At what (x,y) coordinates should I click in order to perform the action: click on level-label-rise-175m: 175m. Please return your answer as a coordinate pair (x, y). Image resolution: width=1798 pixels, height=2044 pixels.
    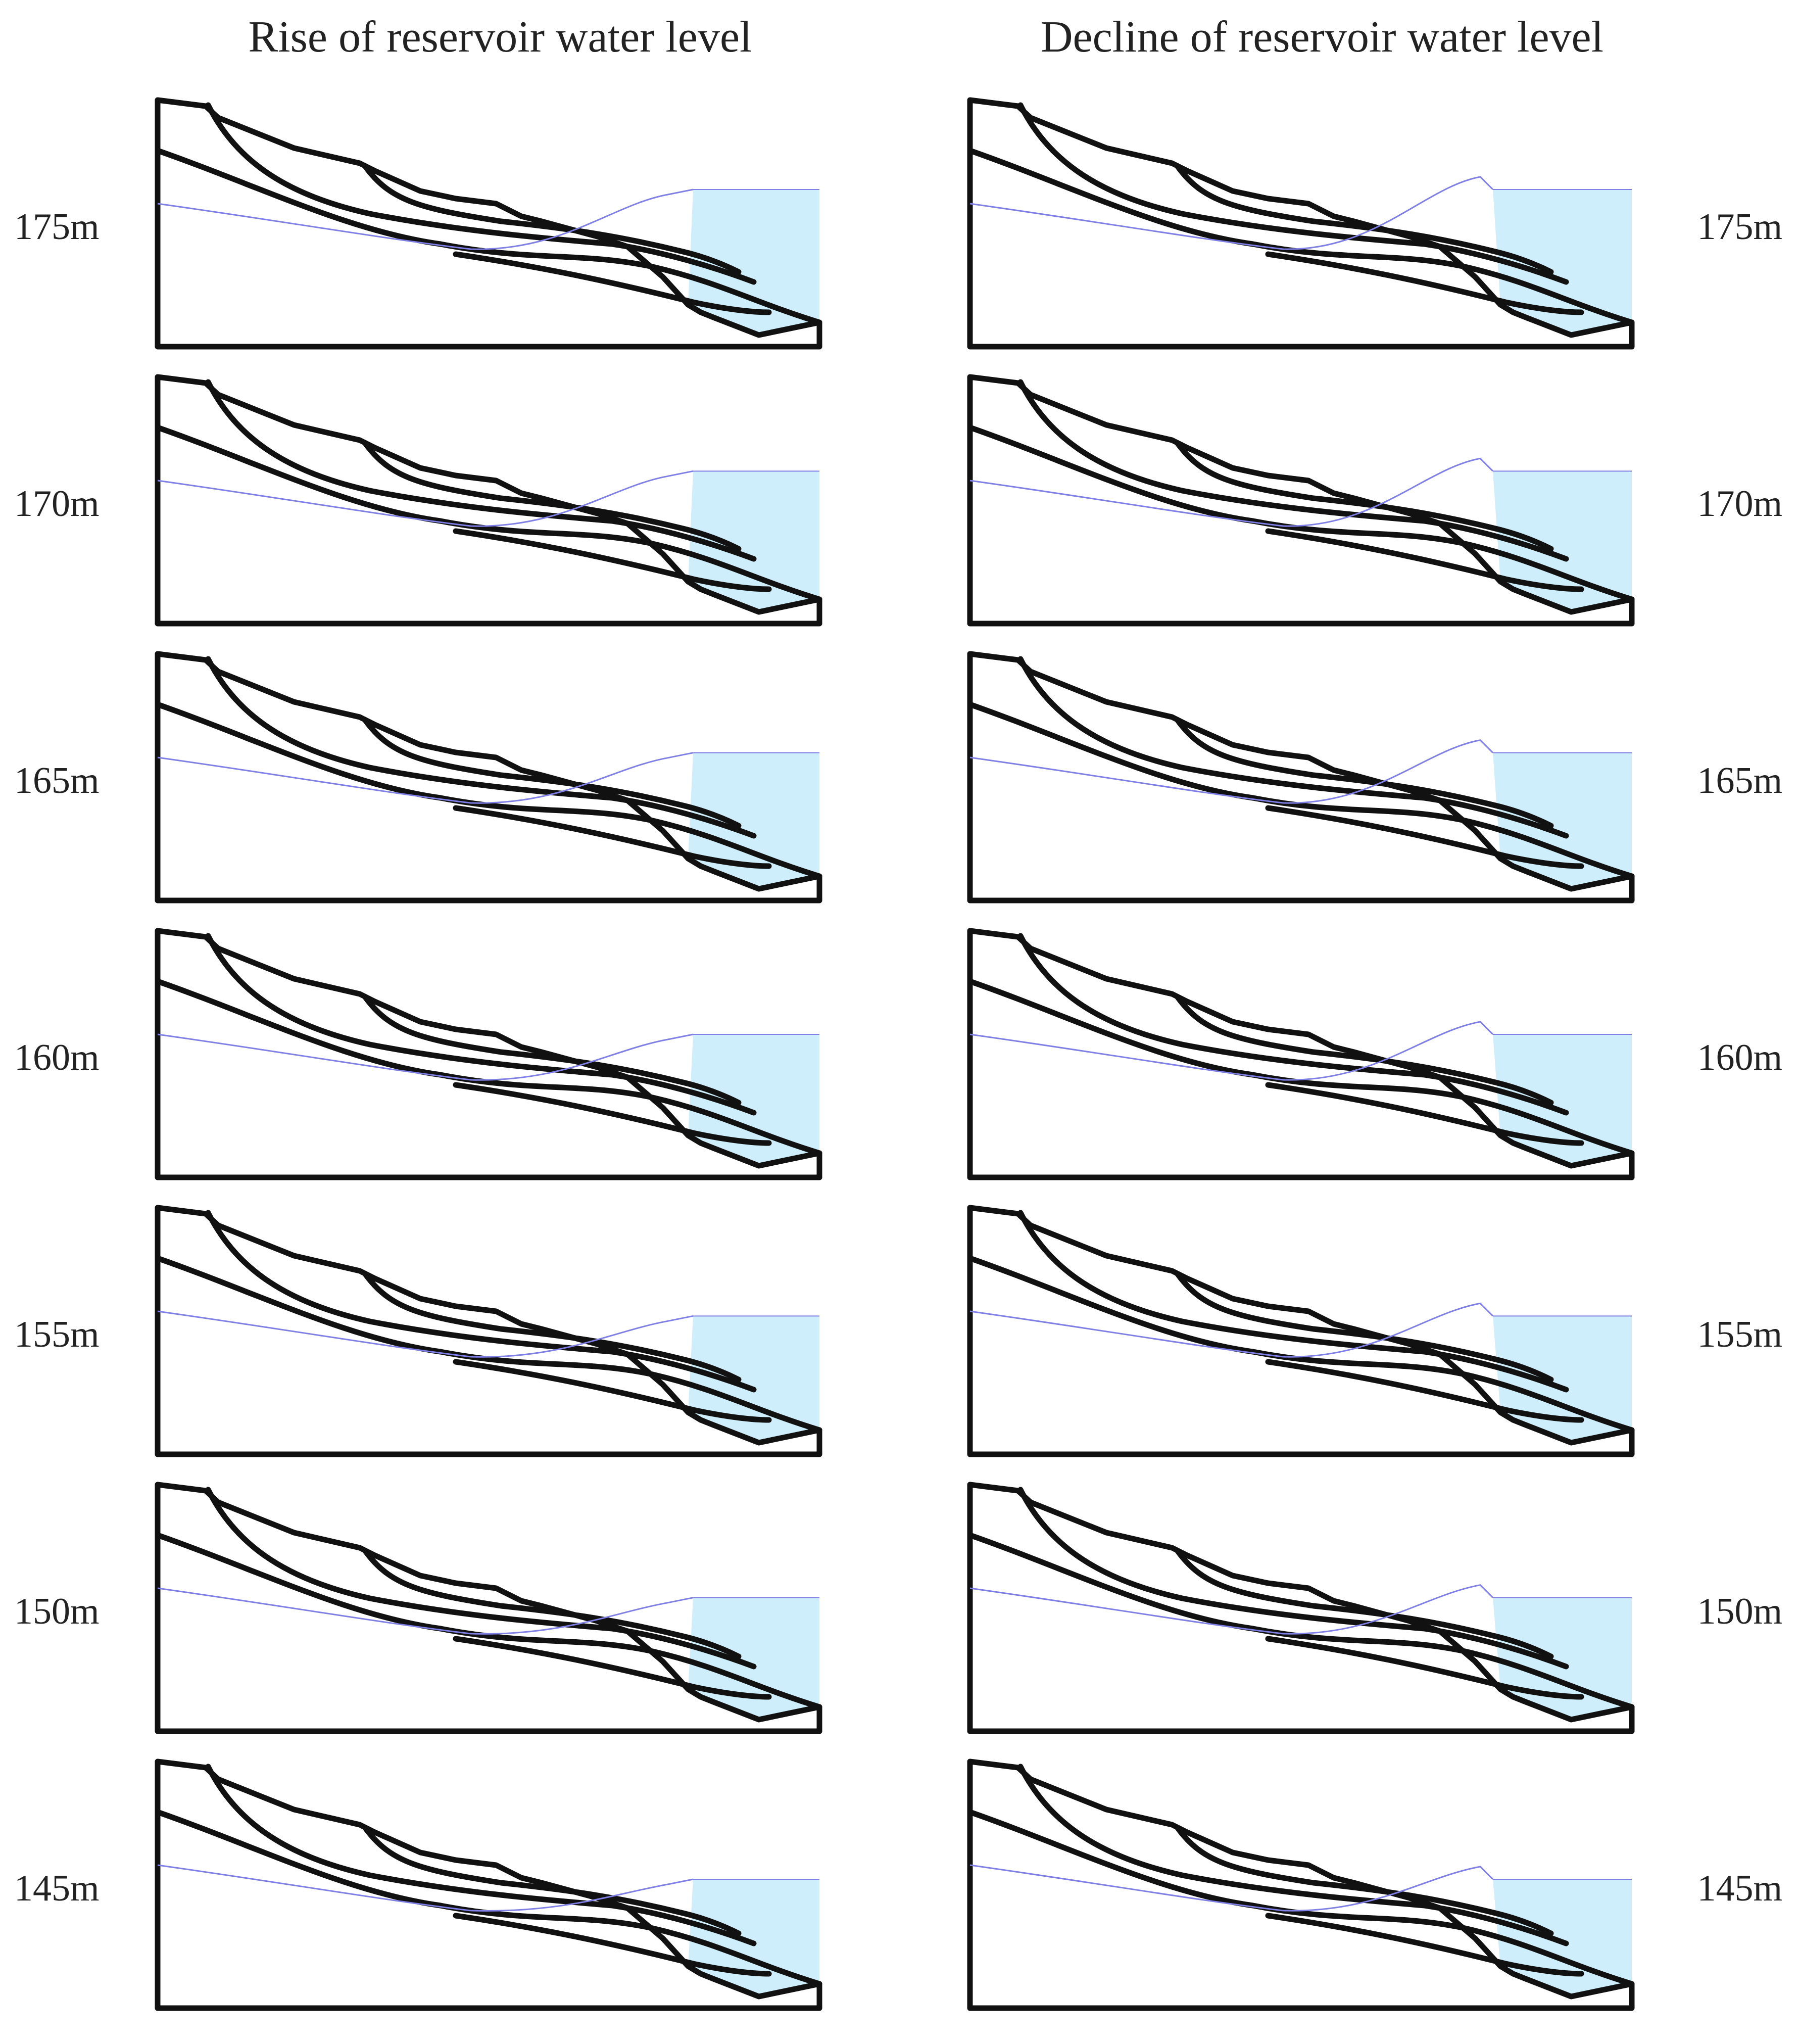
    Looking at the image, I should click on (57, 227).